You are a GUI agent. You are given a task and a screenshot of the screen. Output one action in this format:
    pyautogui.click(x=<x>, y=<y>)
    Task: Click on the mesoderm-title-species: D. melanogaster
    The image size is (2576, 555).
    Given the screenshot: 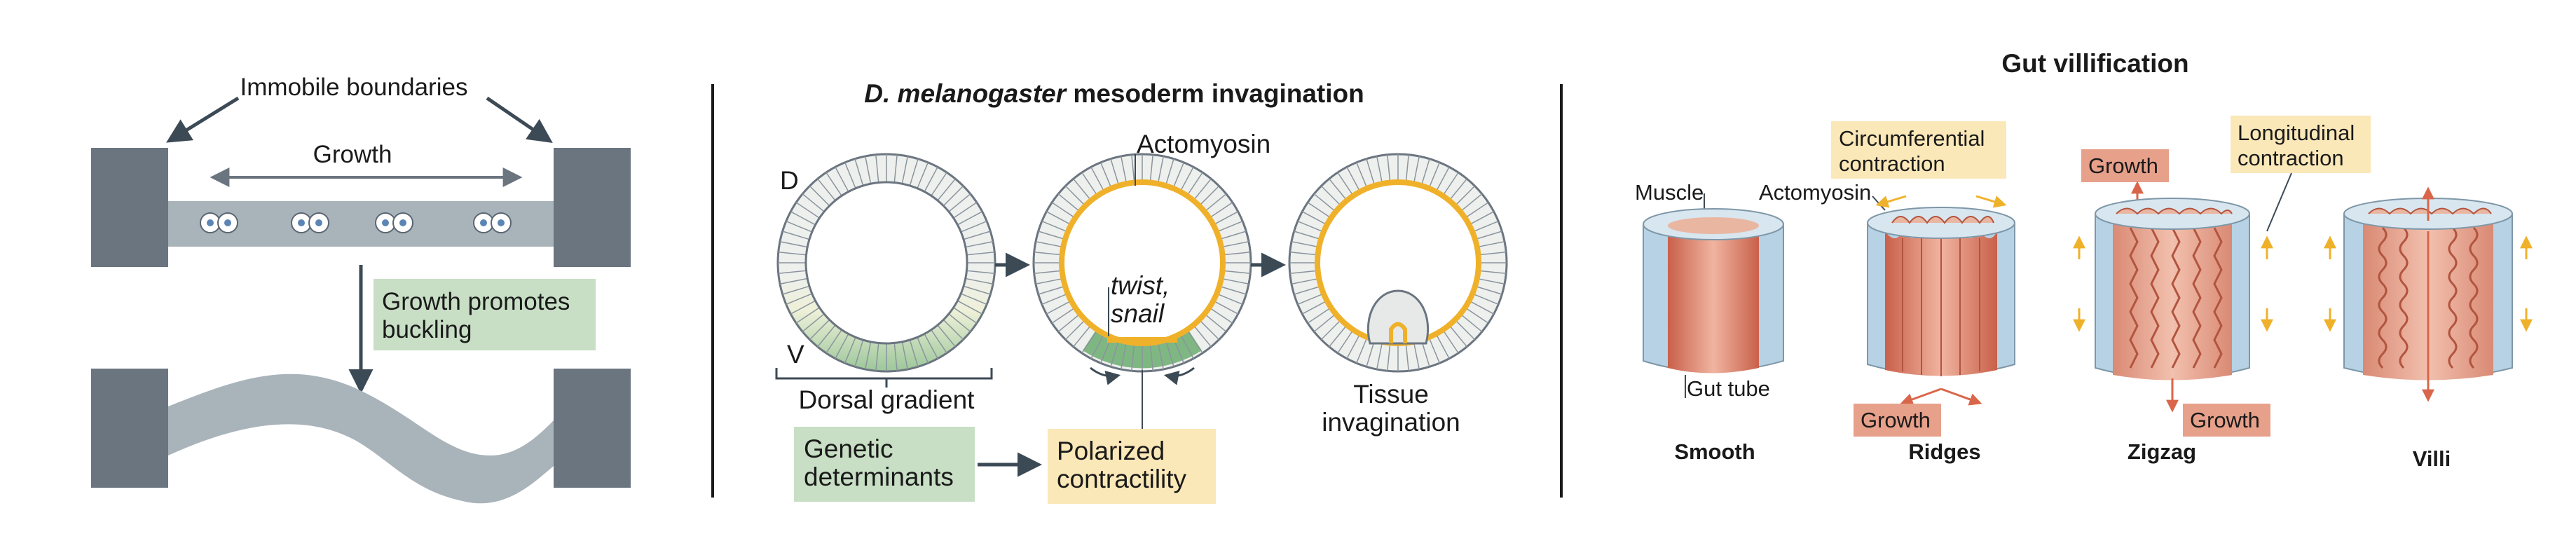 What is the action you would take?
    pyautogui.click(x=966, y=94)
    